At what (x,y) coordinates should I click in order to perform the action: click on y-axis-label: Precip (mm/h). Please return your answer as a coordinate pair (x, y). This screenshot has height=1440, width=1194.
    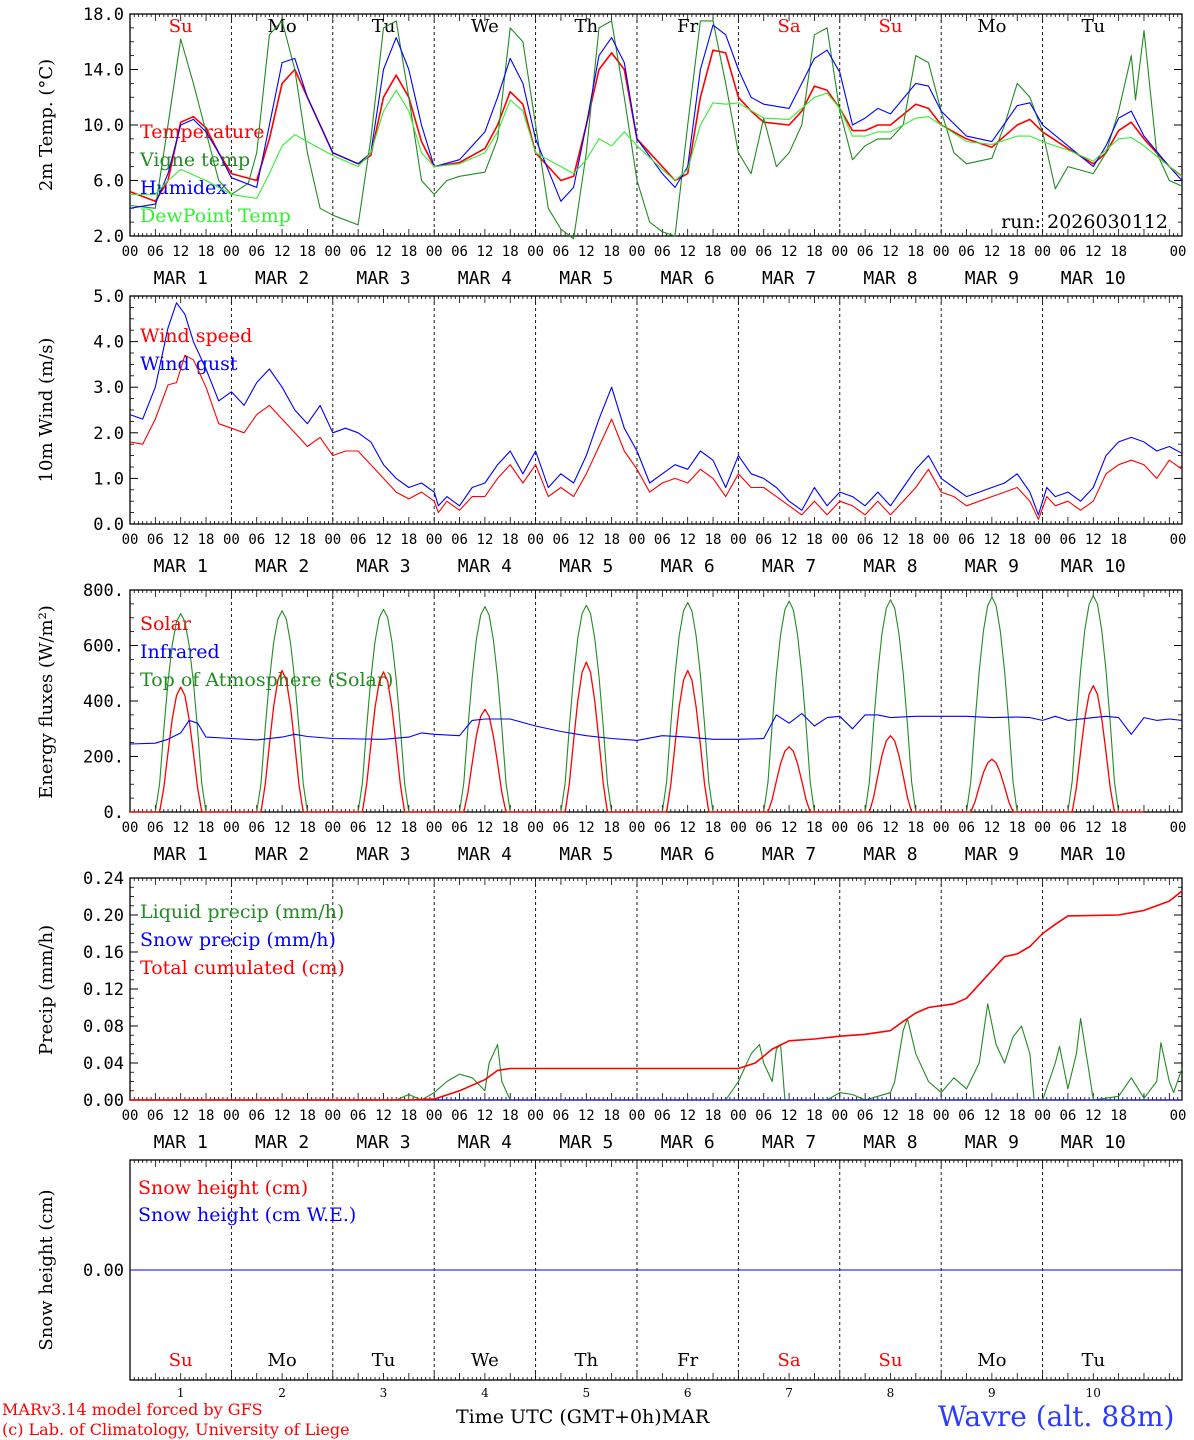
    Looking at the image, I should click on (46, 990).